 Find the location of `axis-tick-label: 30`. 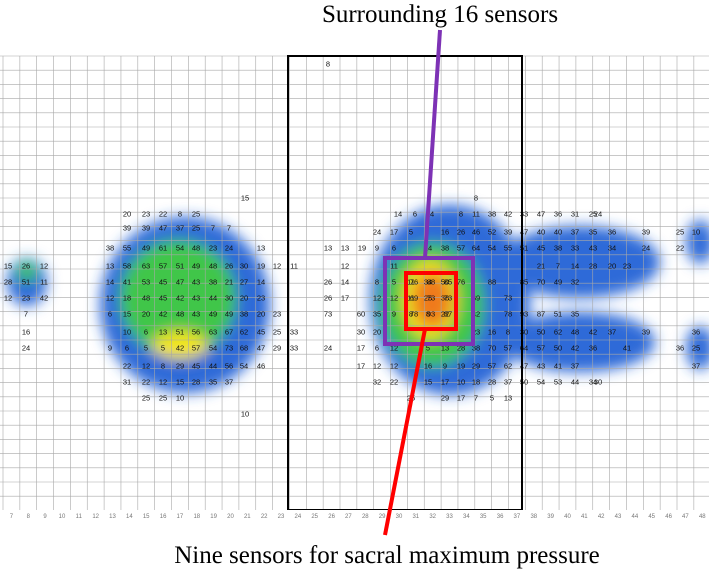

axis-tick-label: 30 is located at coordinates (399, 517).